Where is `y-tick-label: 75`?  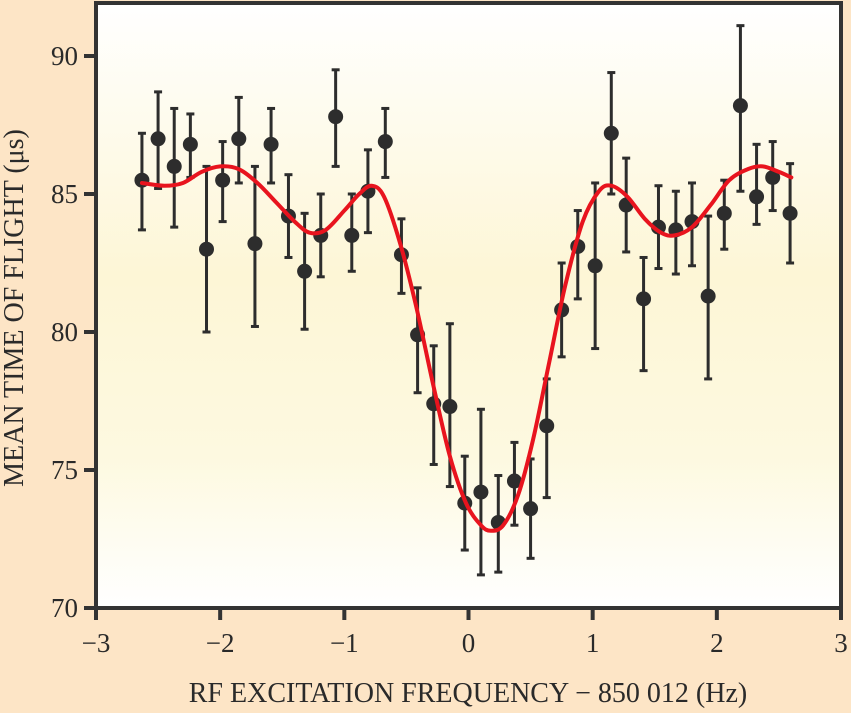 y-tick-label: 75 is located at coordinates (64, 470).